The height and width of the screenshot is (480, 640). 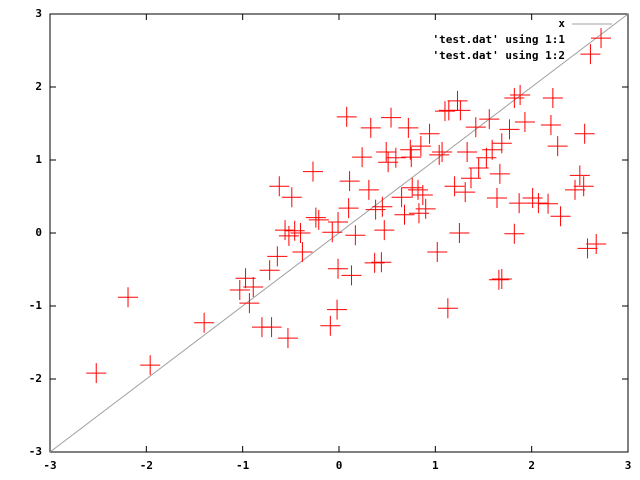 What do you see at coordinates (38, 13) in the screenshot?
I see `y-tick-label: 3` at bounding box center [38, 13].